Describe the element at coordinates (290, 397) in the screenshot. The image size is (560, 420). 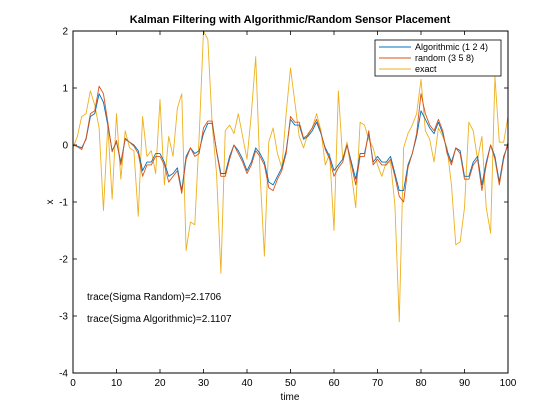
I see `x-axis-label: time` at that location.